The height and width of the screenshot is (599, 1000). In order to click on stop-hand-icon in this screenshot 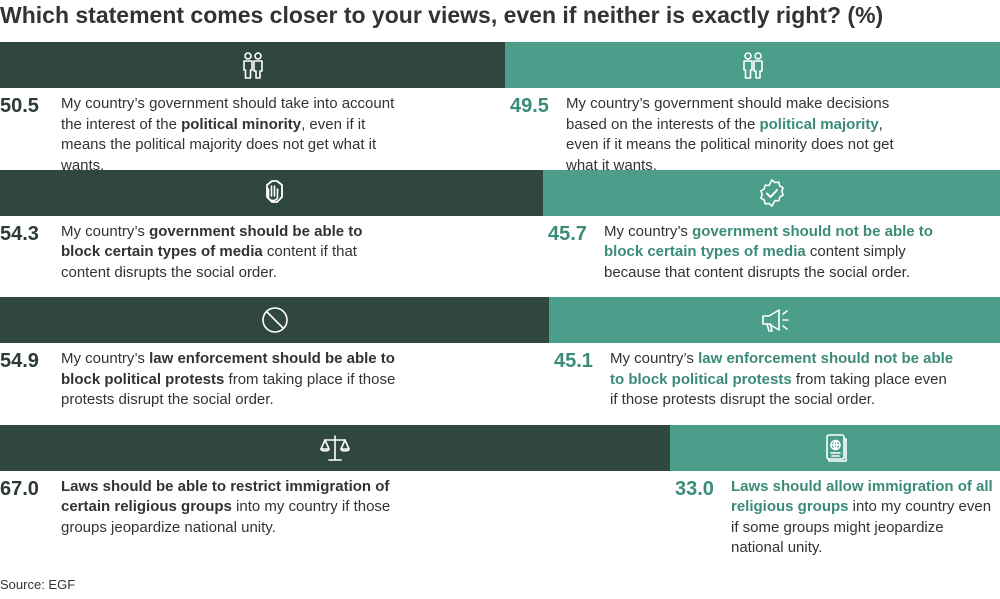, I will do `click(272, 193)`.